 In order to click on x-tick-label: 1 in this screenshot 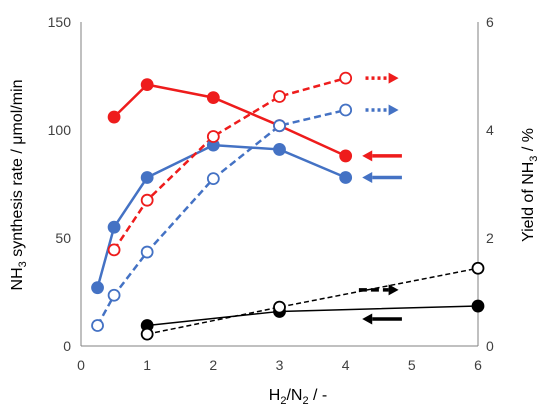, I will do `click(147, 365)`.